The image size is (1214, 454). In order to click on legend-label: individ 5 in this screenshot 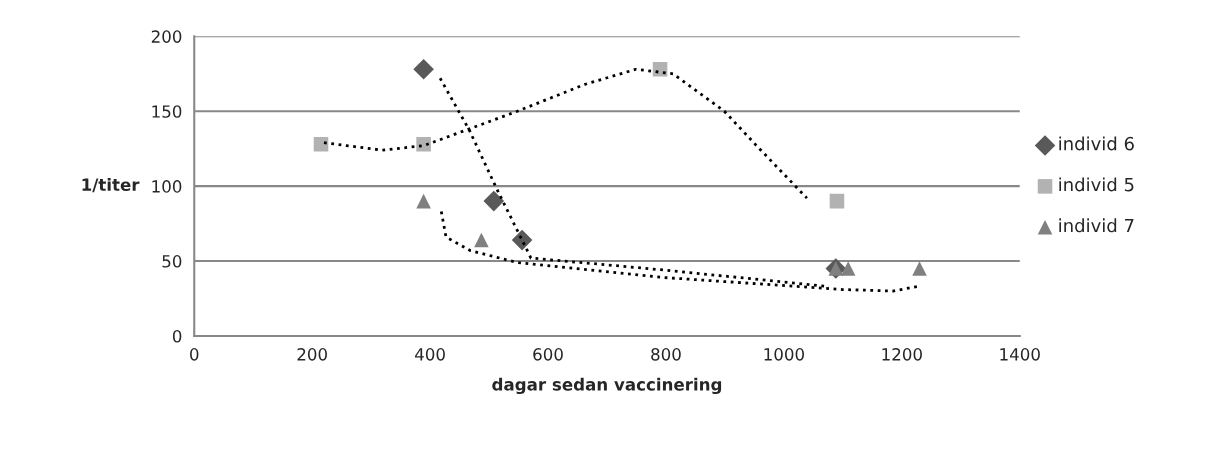, I will do `click(1096, 184)`.